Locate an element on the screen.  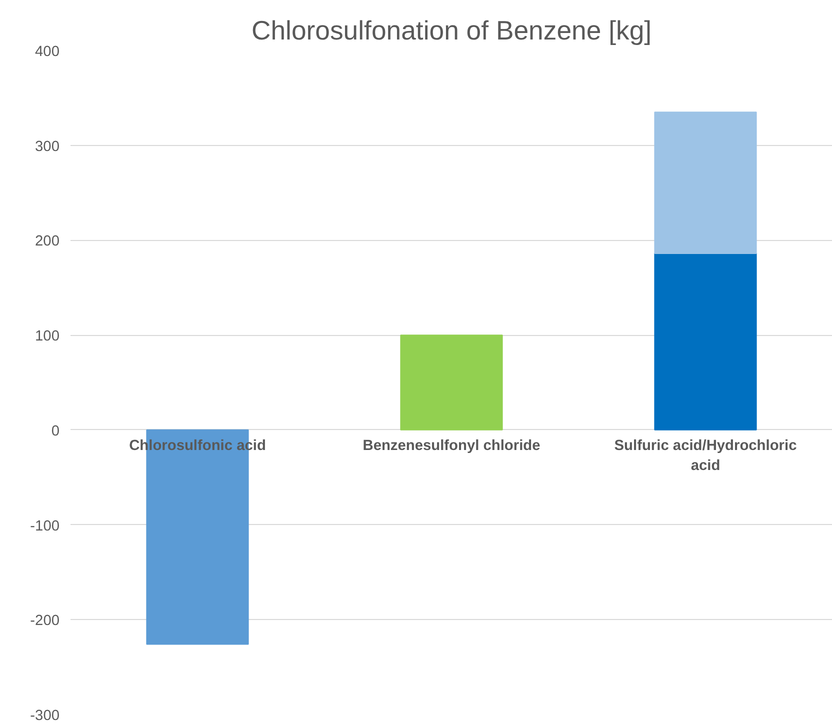
x-tick-label: Benzenesulfonyl chloride is located at coordinates (451, 446).